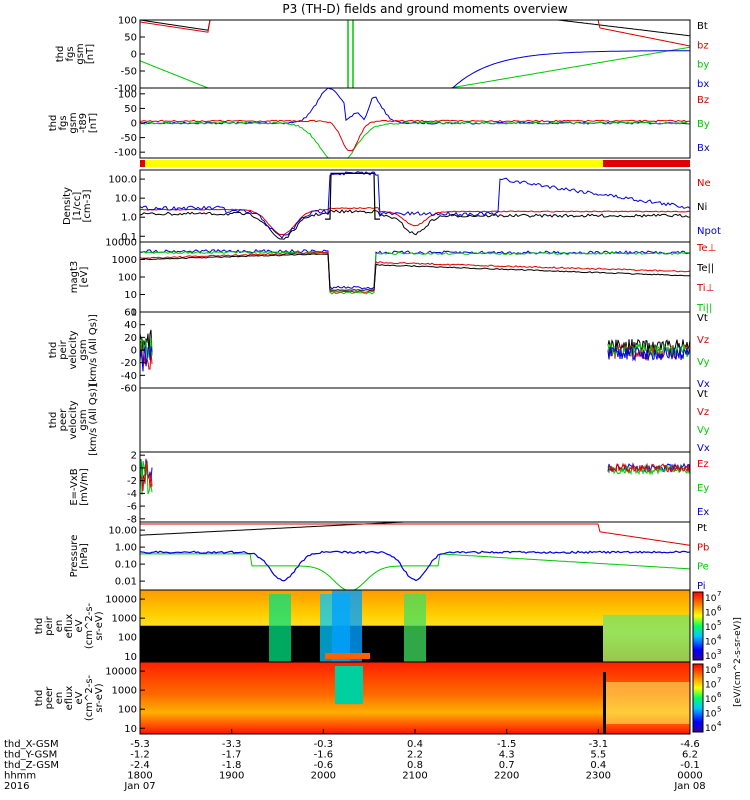 This screenshot has width=750, height=800. What do you see at coordinates (53, 123) in the screenshot?
I see `panel-2-ylabel-line: thd` at bounding box center [53, 123].